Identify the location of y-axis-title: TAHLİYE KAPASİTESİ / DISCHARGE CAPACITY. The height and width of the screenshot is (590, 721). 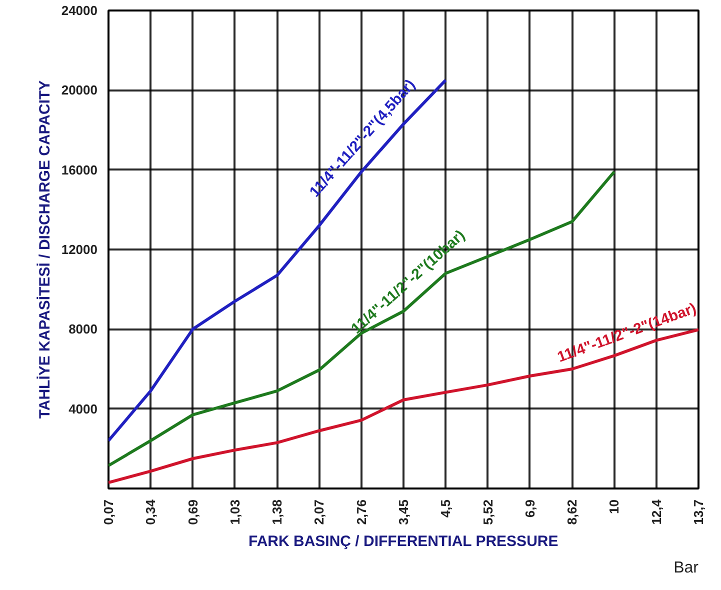
(45, 249).